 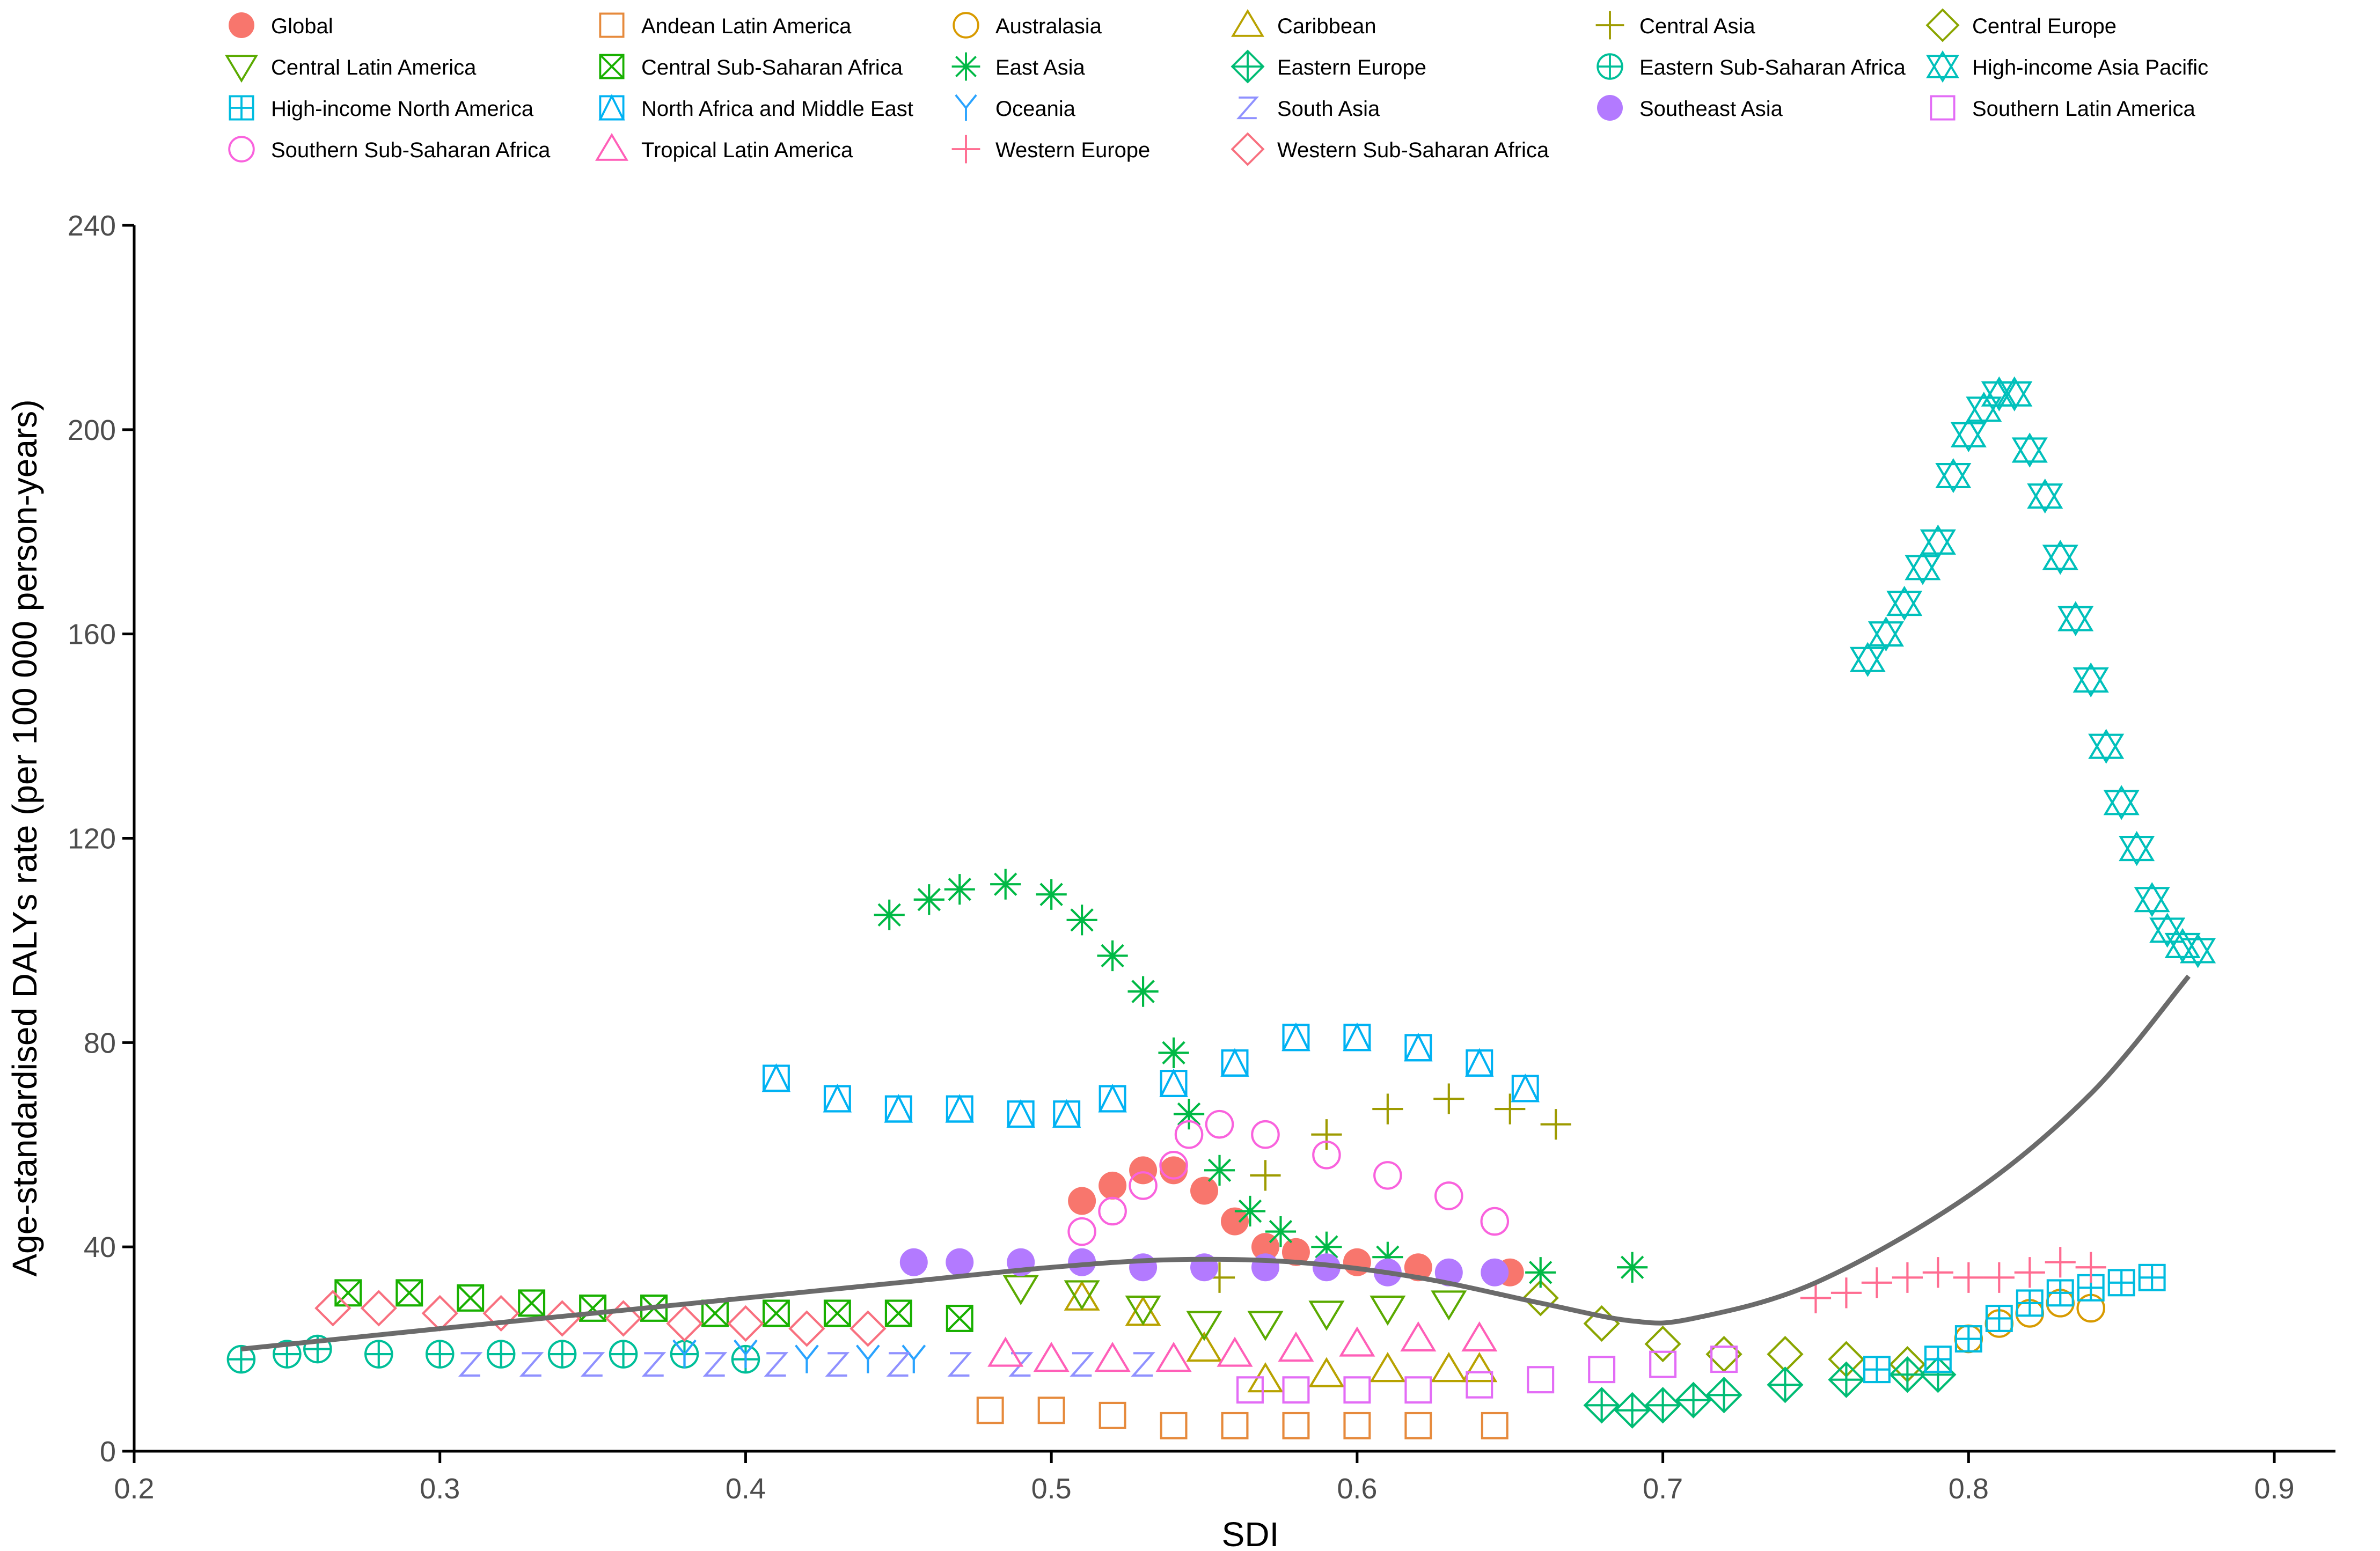 I want to click on legend-item-global: Global, so click(x=281, y=25).